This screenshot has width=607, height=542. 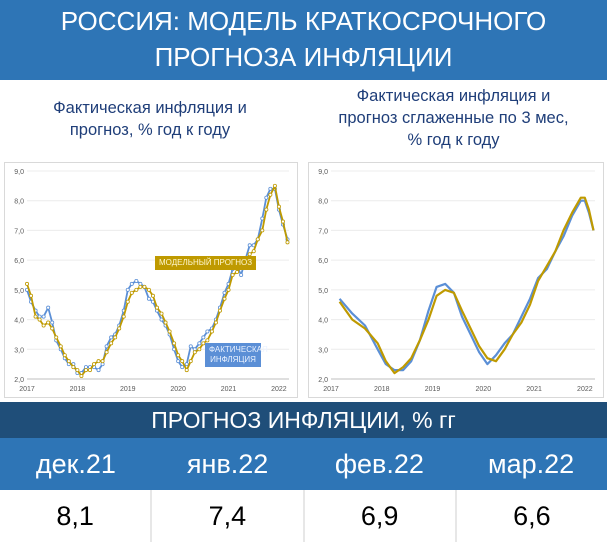 I want to click on forecast-month: дек.21, so click(x=75, y=464).